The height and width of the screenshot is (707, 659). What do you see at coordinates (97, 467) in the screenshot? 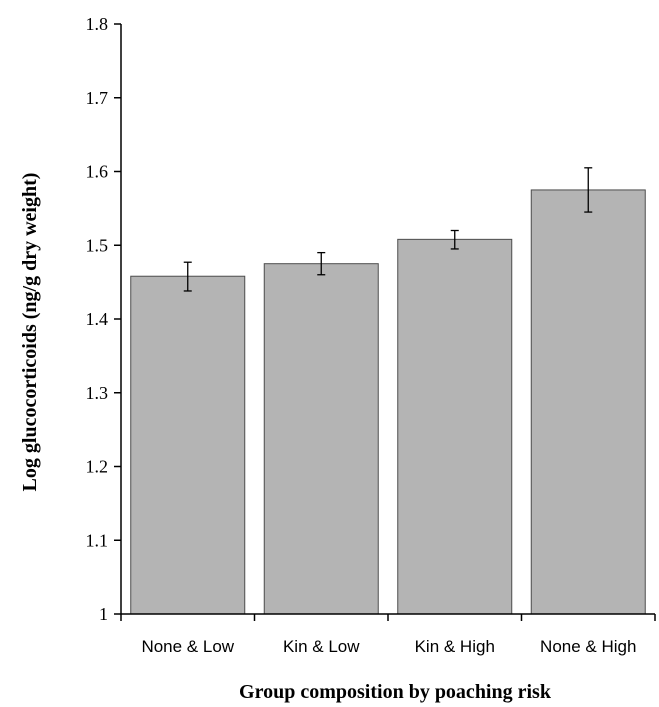
I see `y-tick-label: 1.2` at bounding box center [97, 467].